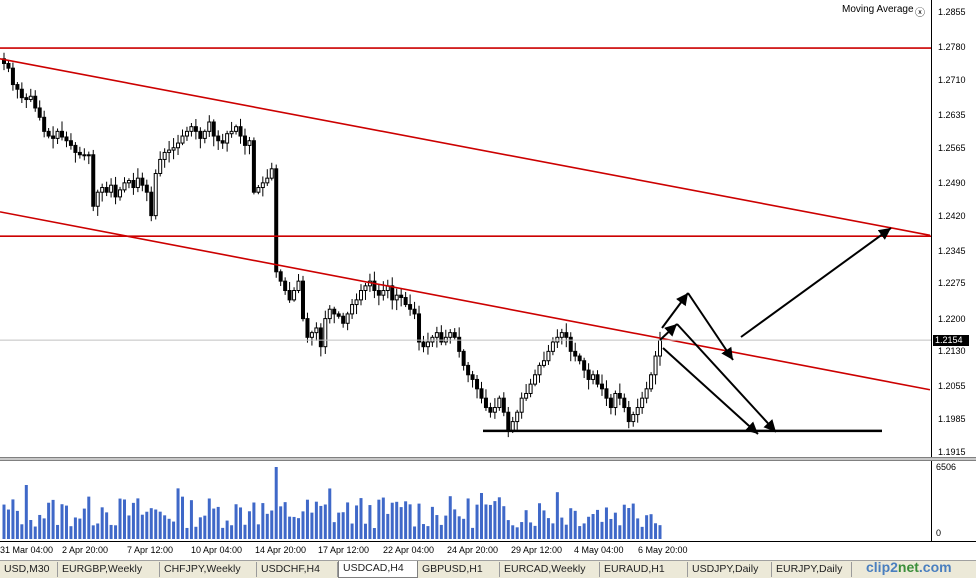 The width and height of the screenshot is (976, 578). I want to click on volume-bars-group, so click(332, 503).